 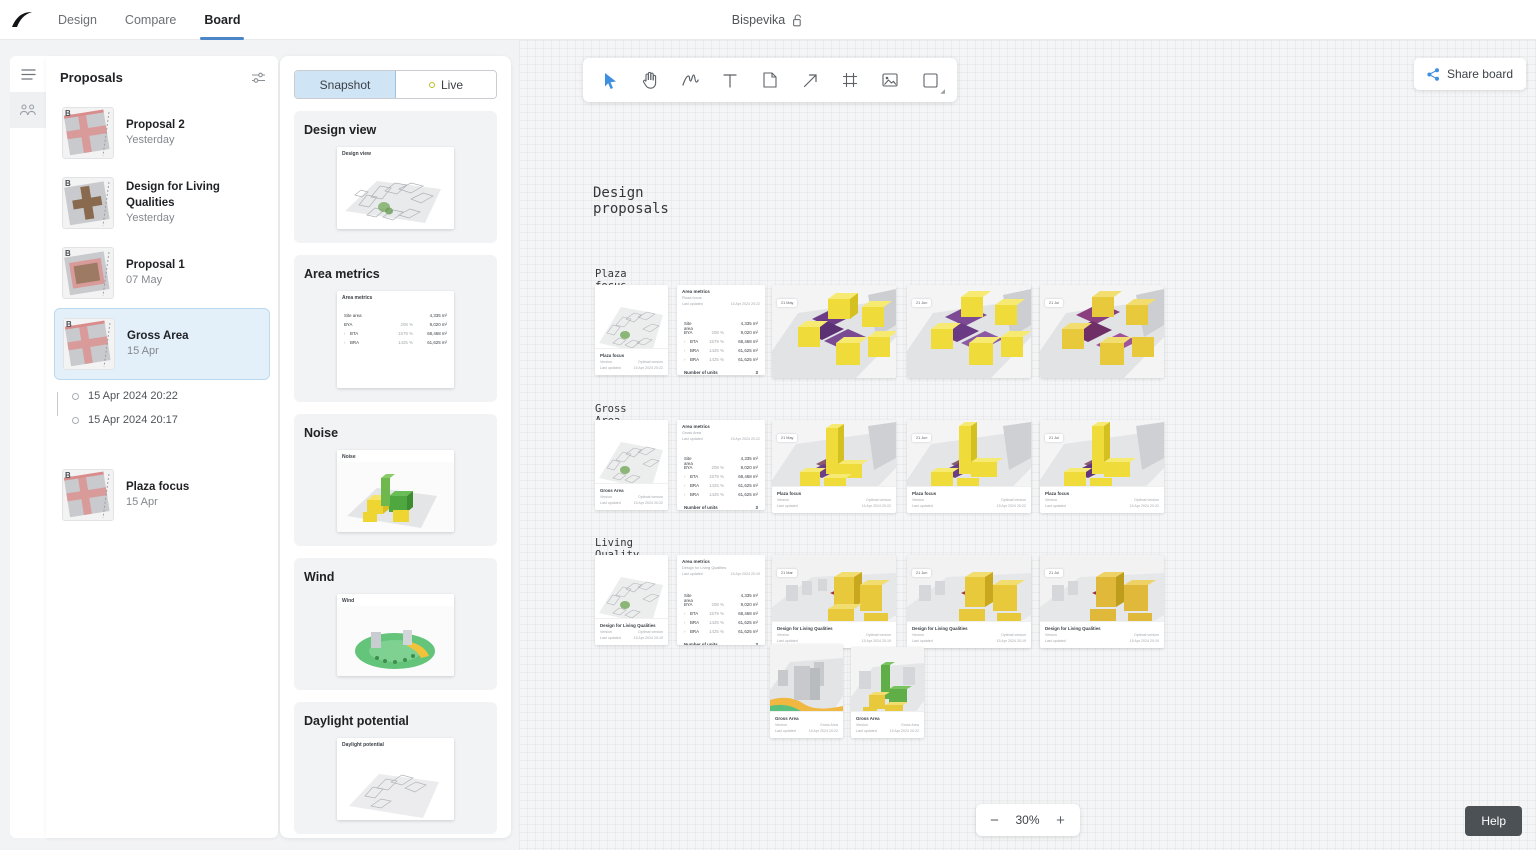 I want to click on analysis-section-noise: Noise Noise, so click(x=395, y=480).